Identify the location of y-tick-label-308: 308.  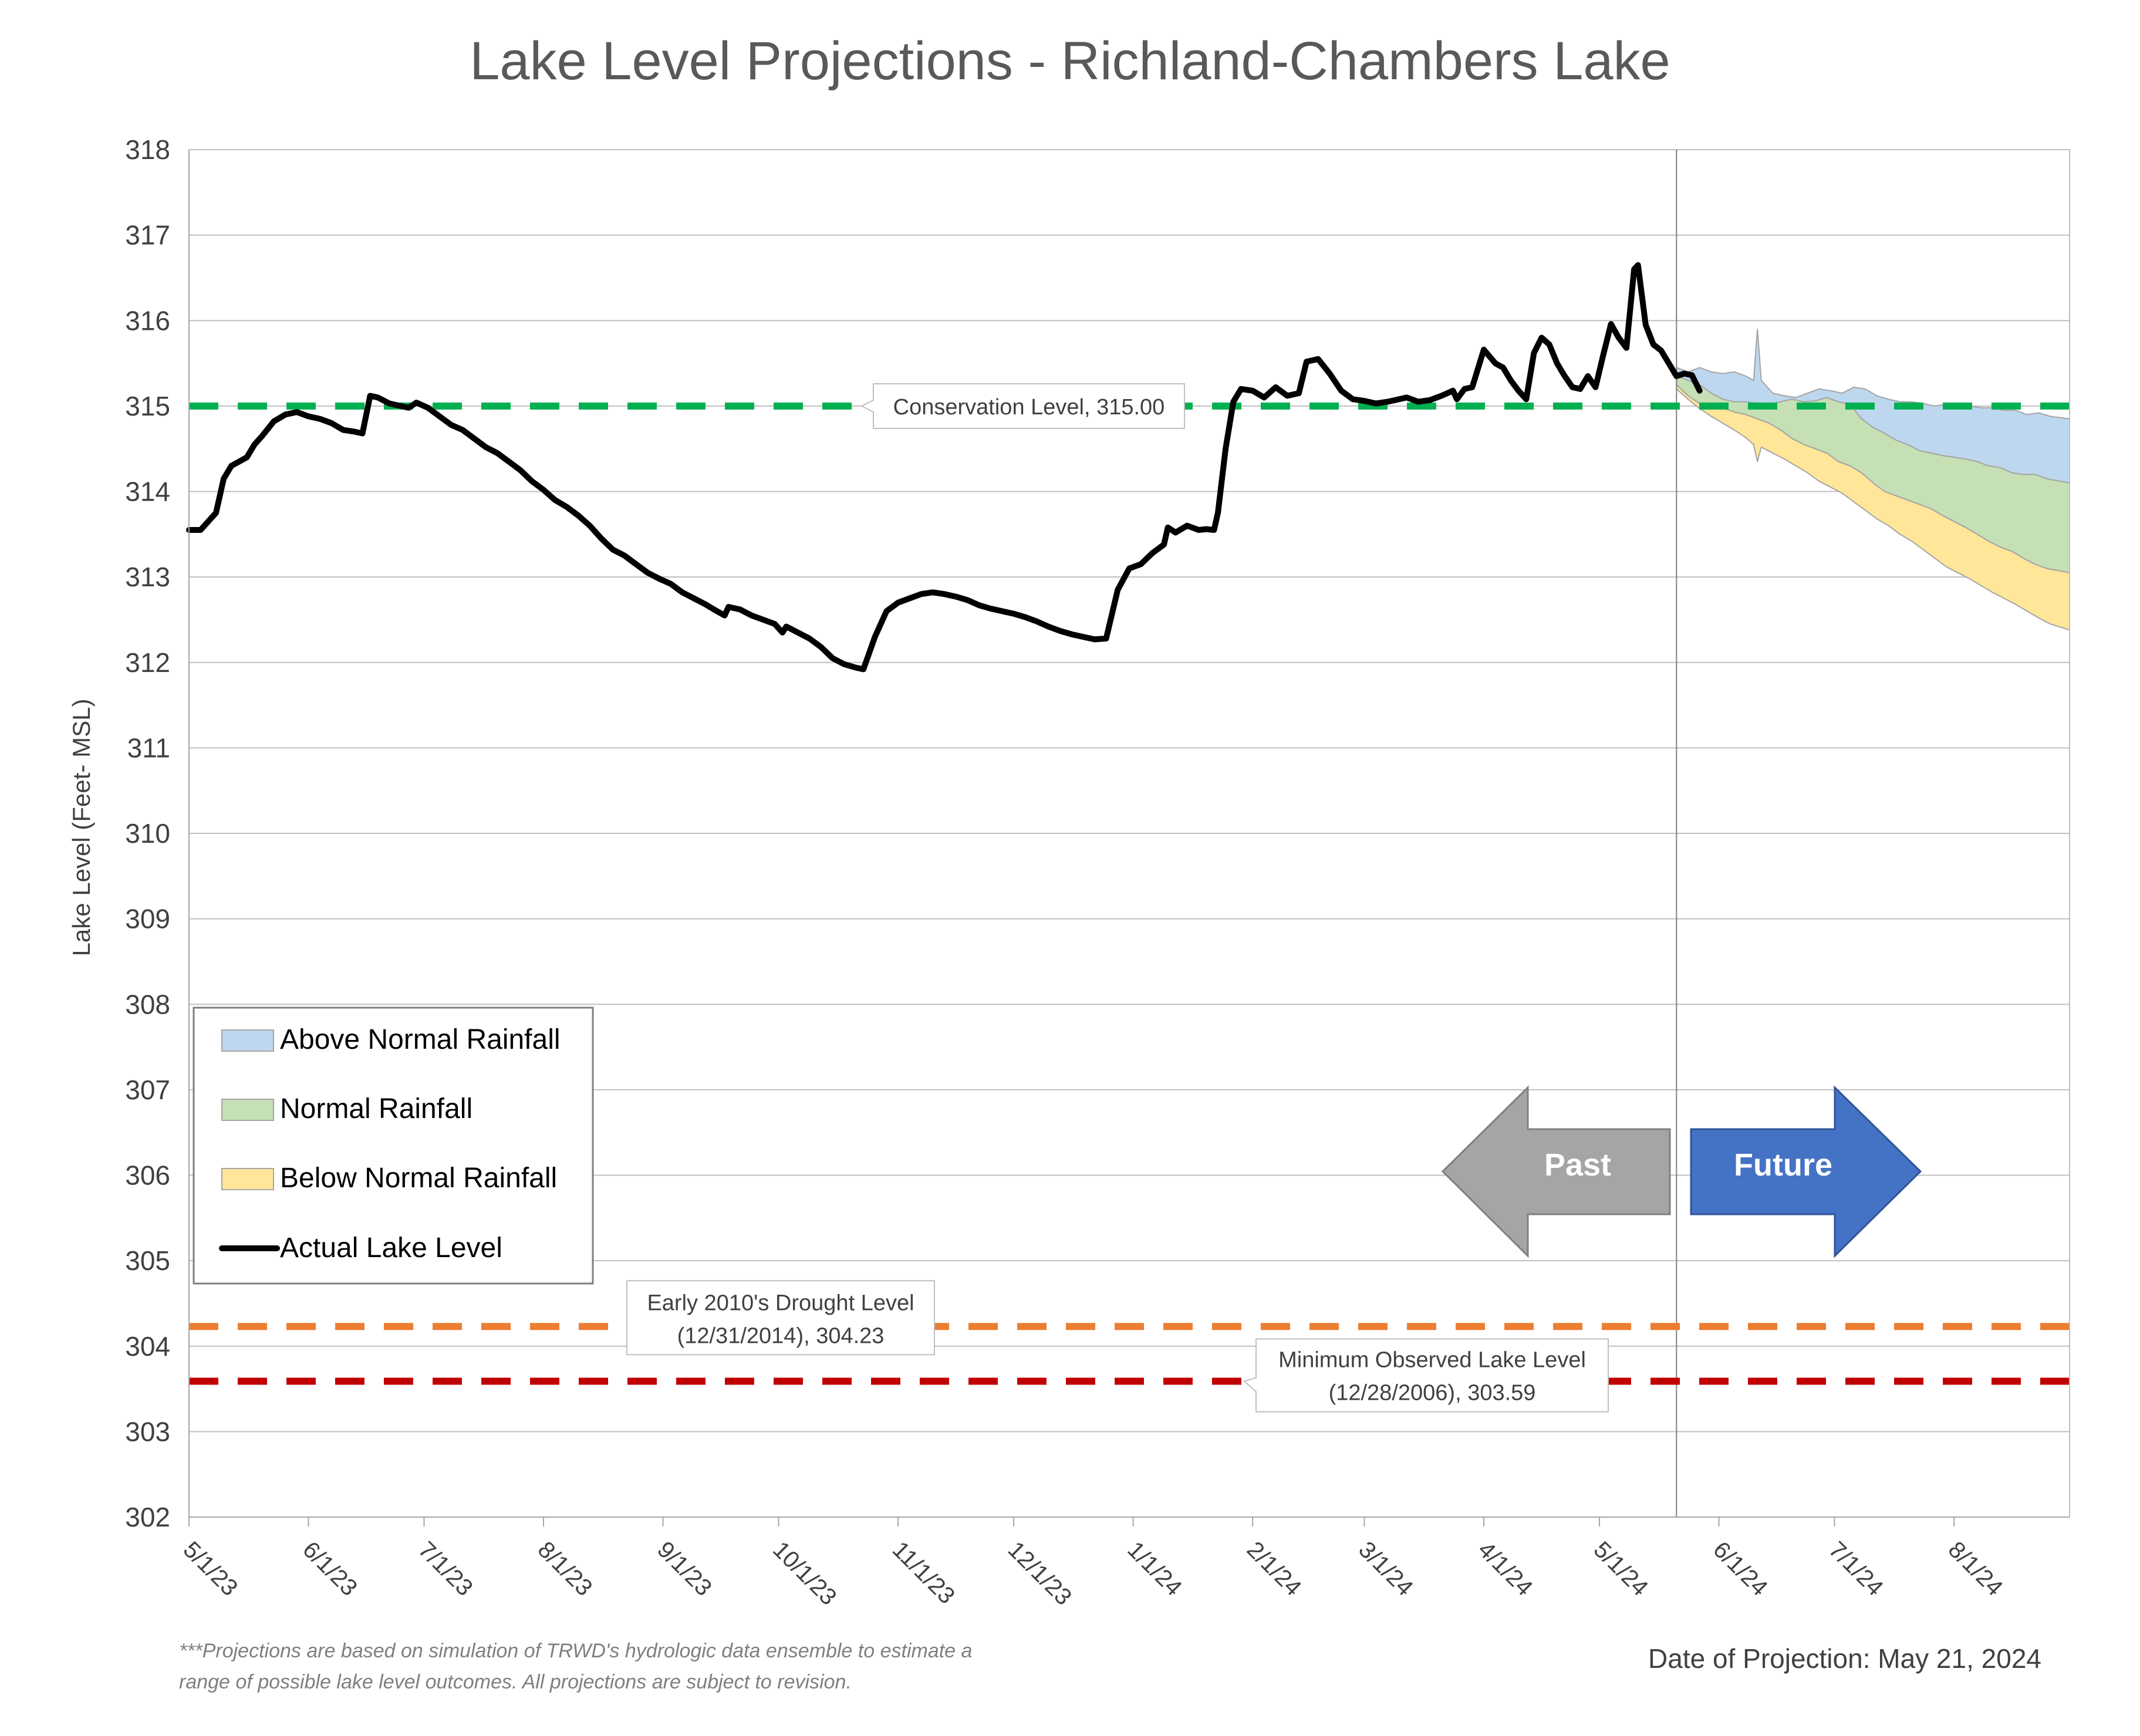
(147, 1004).